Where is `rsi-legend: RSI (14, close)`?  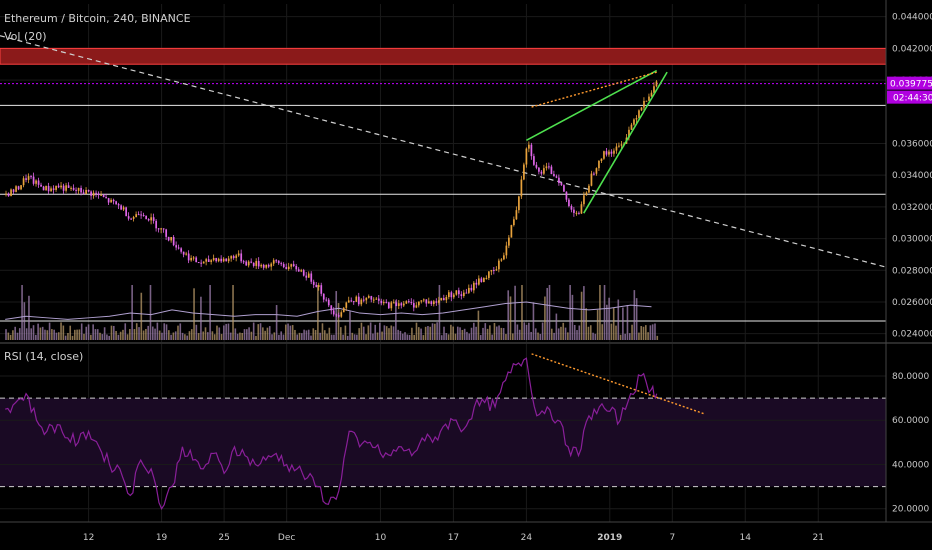
rsi-legend: RSI (14, close) is located at coordinates (44, 356).